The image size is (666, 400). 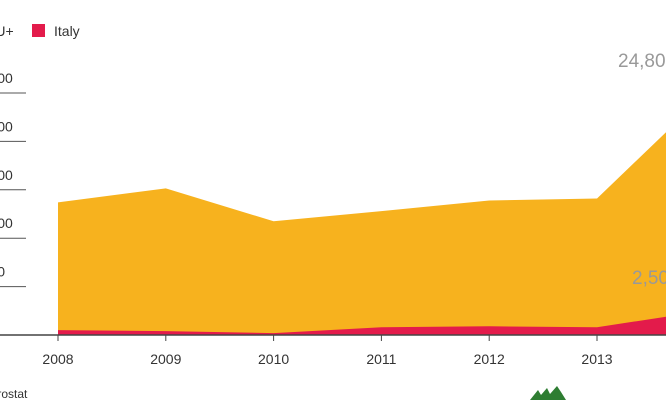 What do you see at coordinates (596, 359) in the screenshot?
I see `x-tick-label: 2013` at bounding box center [596, 359].